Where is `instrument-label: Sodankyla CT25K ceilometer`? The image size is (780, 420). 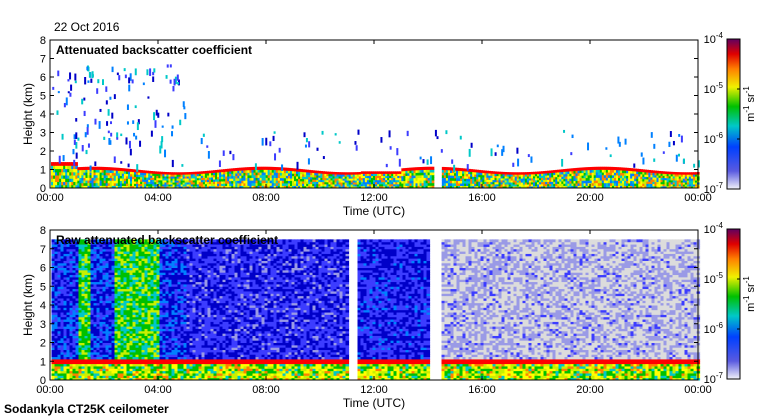
instrument-label: Sodankyla CT25K ceilometer is located at coordinates (86, 409).